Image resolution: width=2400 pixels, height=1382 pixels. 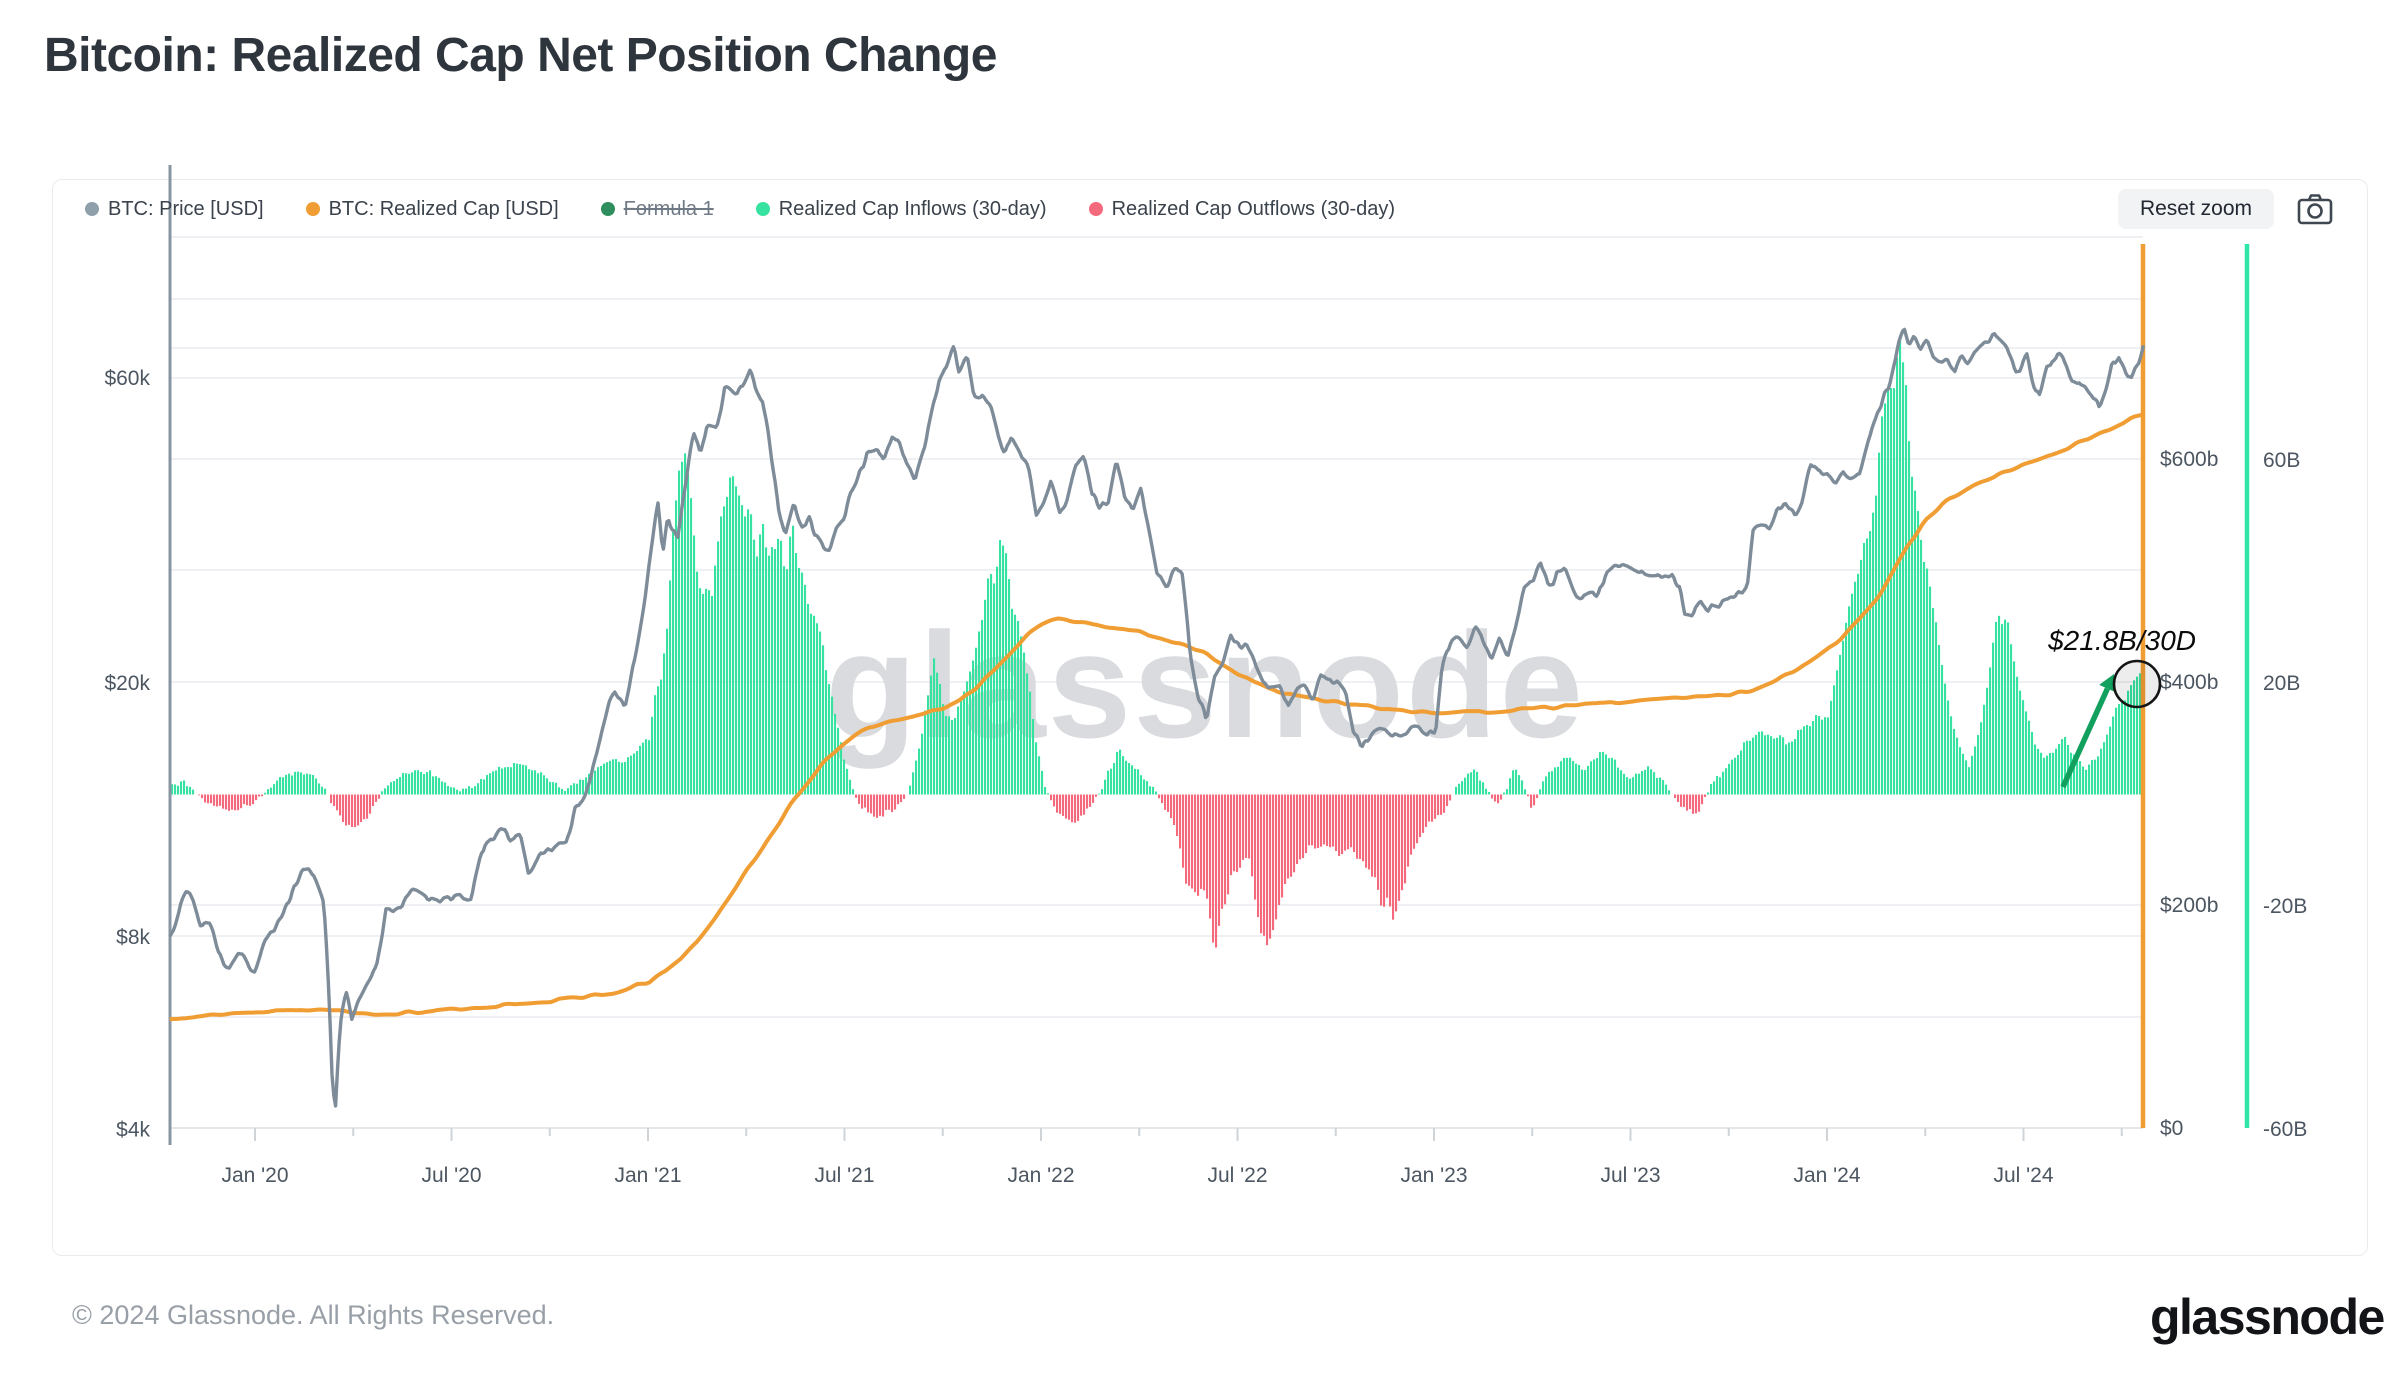 What do you see at coordinates (133, 1130) in the screenshot?
I see `y-left-tick-label: $4k` at bounding box center [133, 1130].